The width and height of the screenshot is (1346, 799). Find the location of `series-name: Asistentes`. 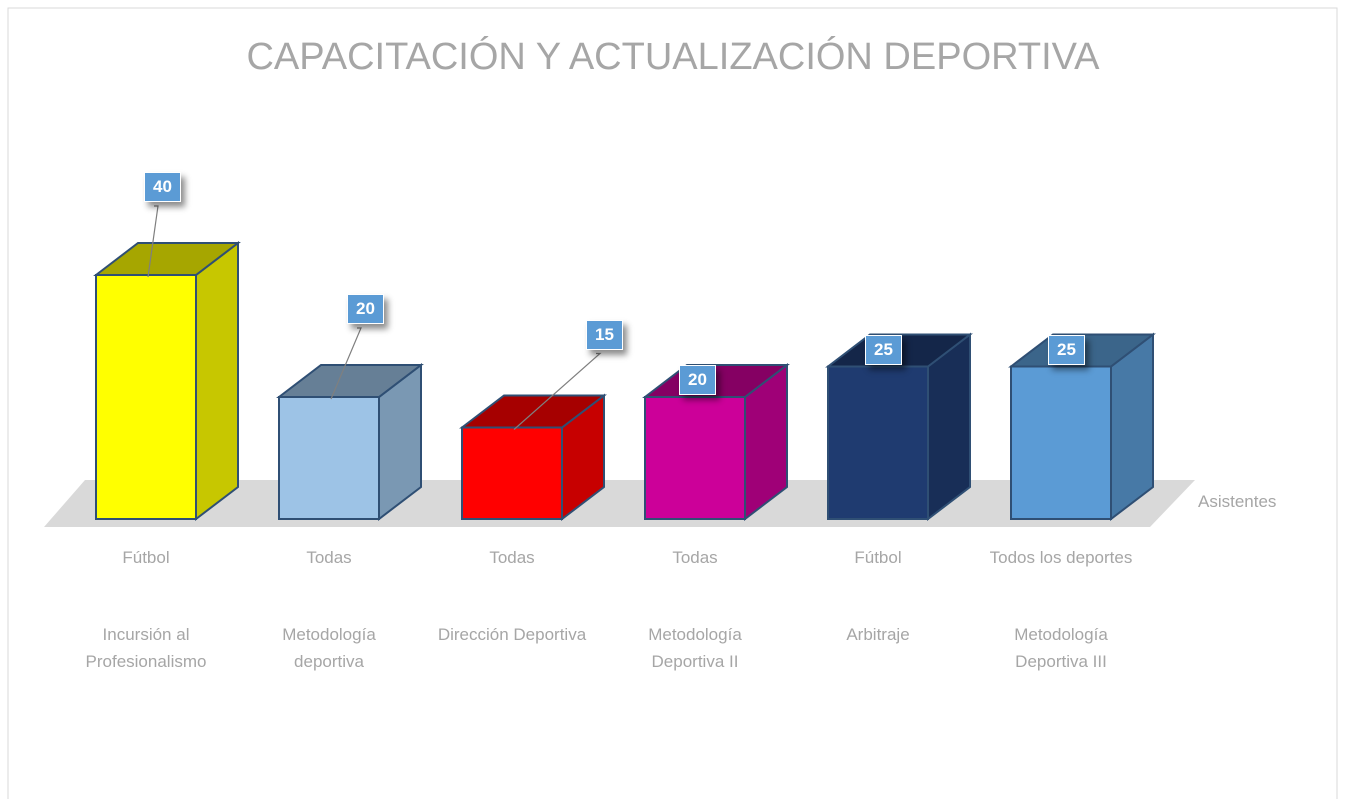

series-name: Asistentes is located at coordinates (1237, 501).